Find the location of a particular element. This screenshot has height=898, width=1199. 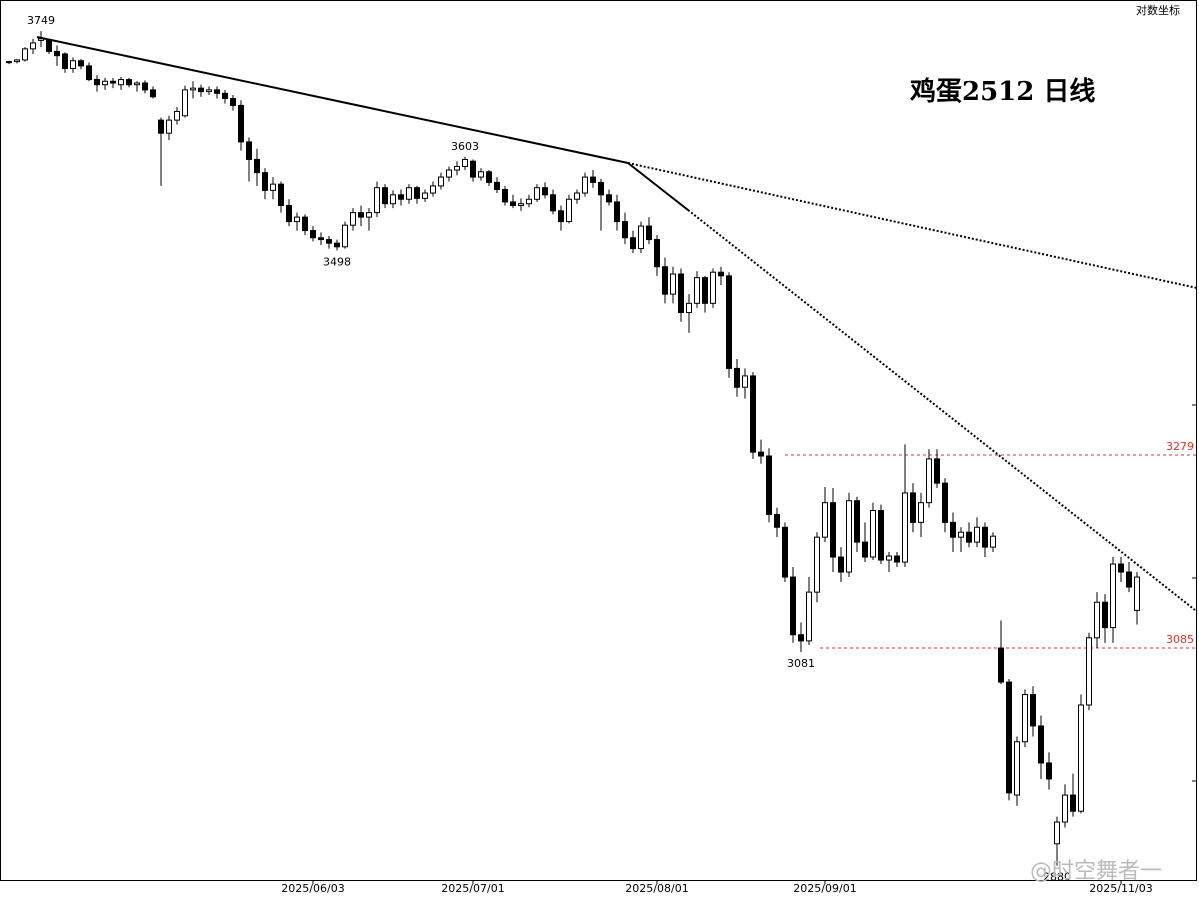

extreme-label: 3081 is located at coordinates (801, 663).